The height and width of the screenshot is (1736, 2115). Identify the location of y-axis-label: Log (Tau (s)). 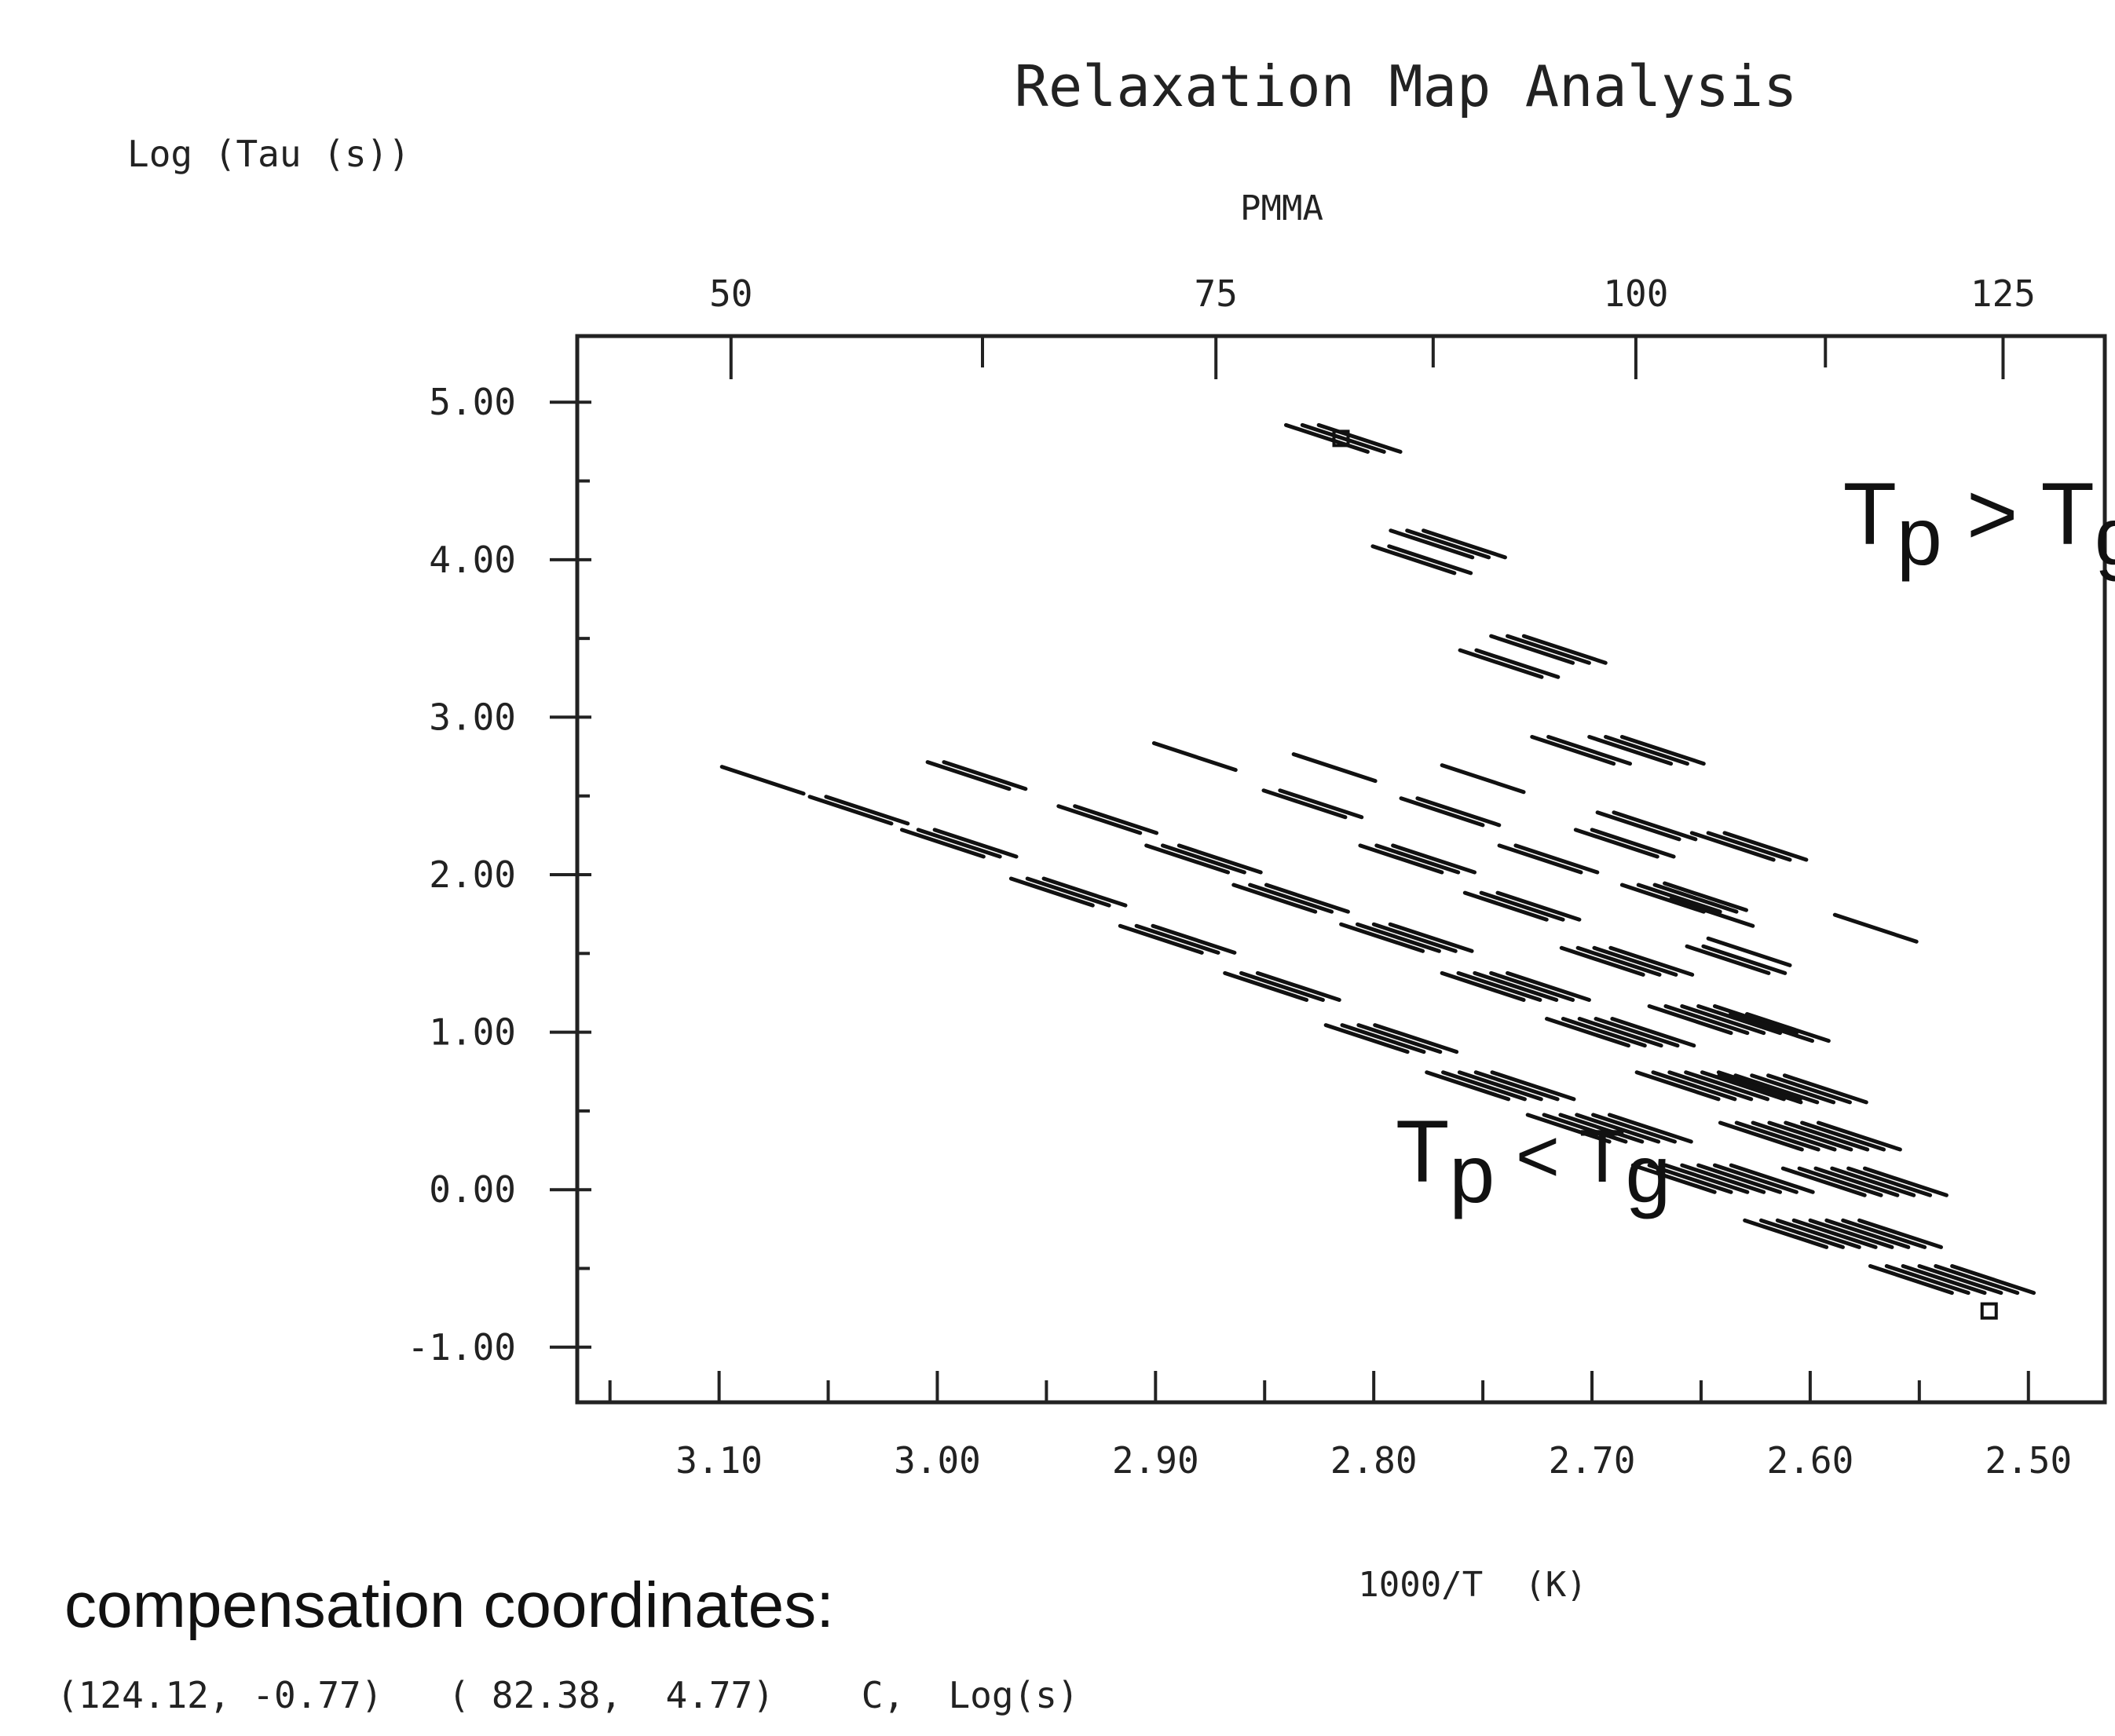
(268, 154).